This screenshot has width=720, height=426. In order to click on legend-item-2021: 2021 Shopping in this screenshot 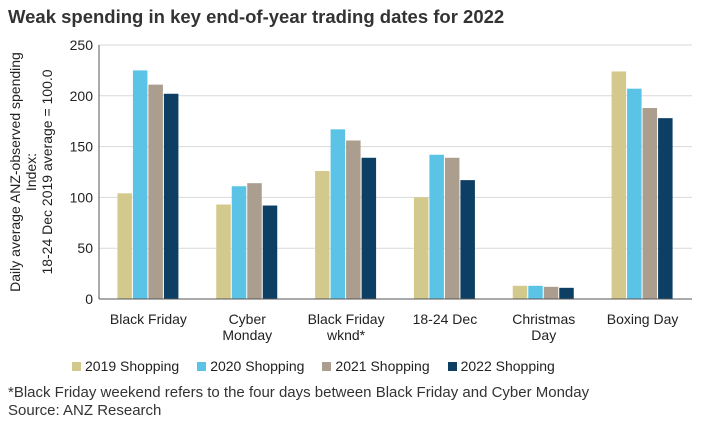, I will do `click(376, 366)`.